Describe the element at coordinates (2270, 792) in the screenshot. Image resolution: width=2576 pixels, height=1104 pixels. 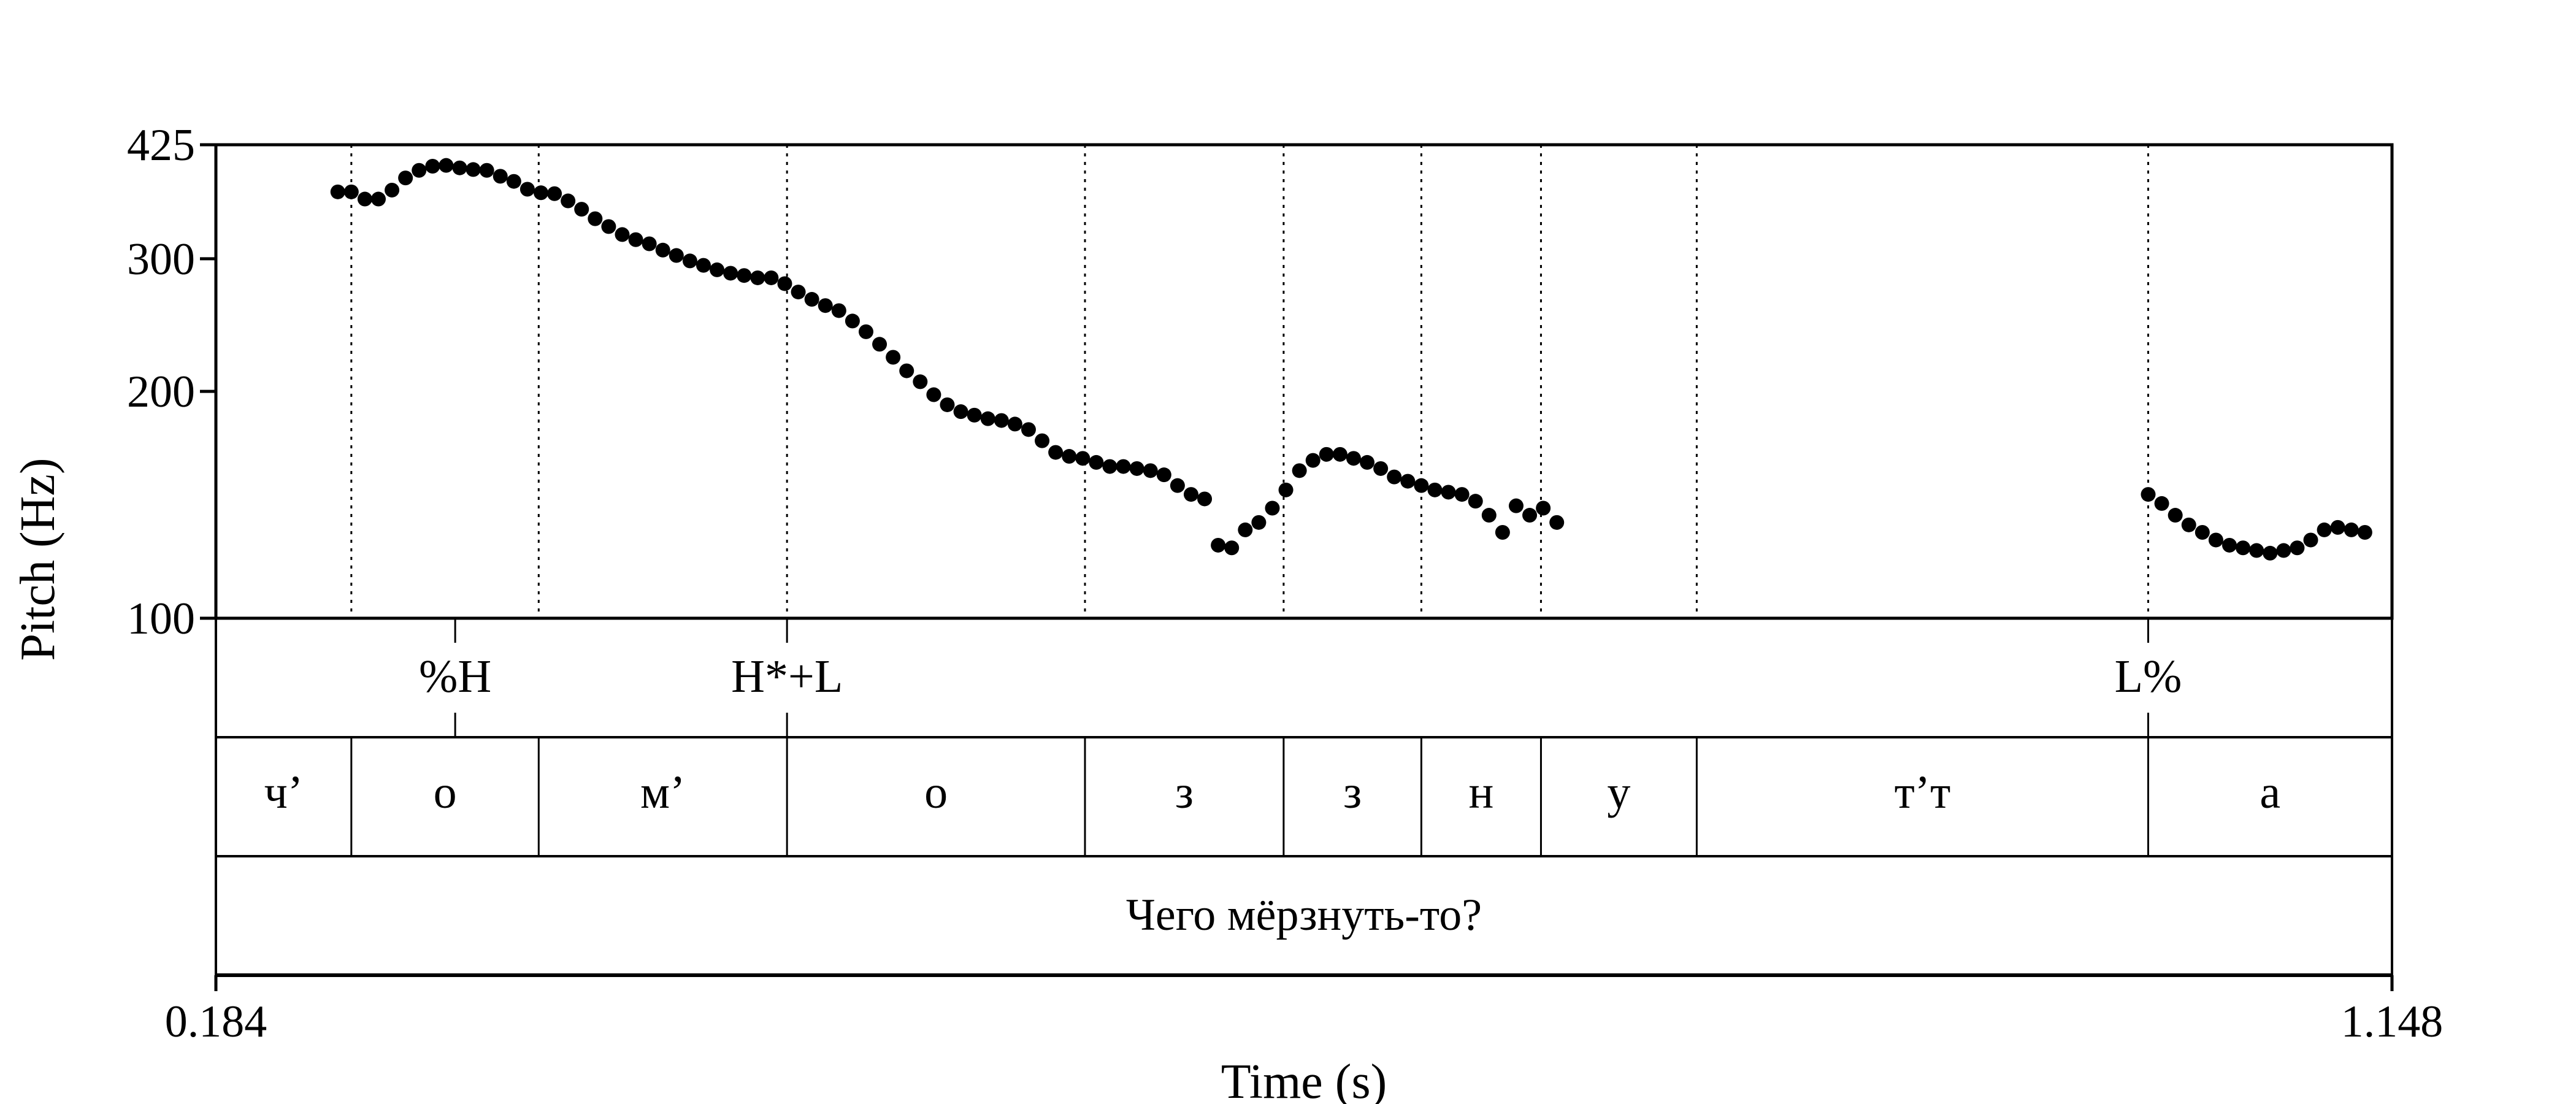
I see `segment-label: а` at that location.